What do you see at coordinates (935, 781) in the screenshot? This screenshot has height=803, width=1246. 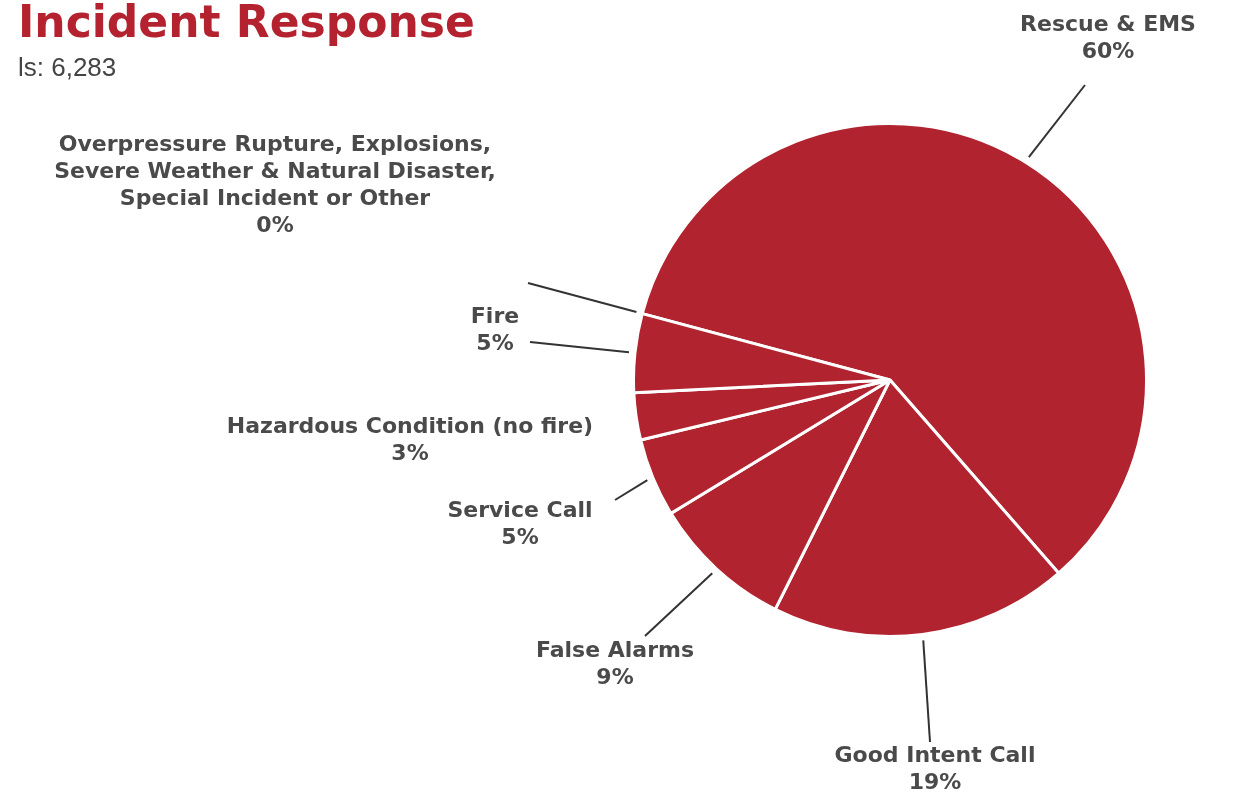 I see `data-label: 19%` at bounding box center [935, 781].